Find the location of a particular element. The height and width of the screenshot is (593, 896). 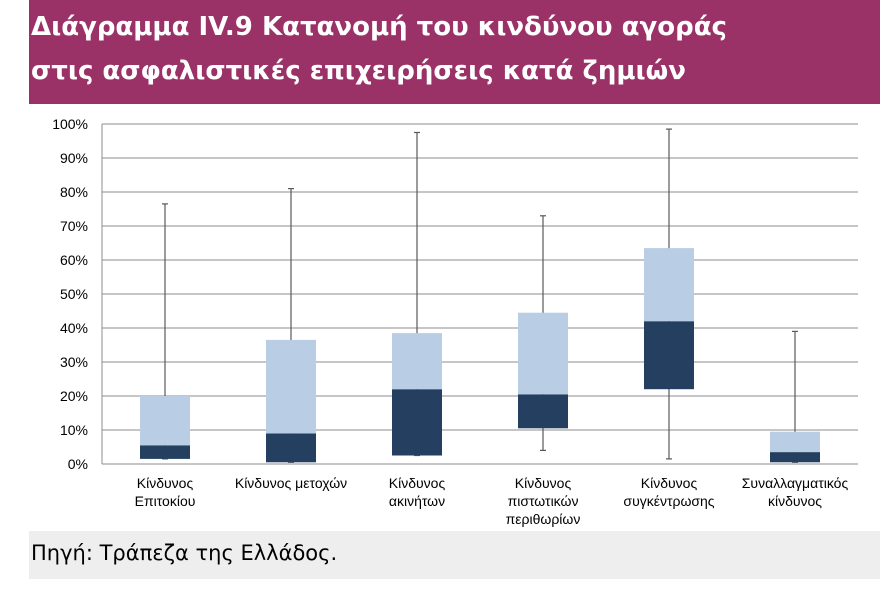

x-category-label: Κίνδυνος πιστωτικών περιθωρίων is located at coordinates (543, 501).